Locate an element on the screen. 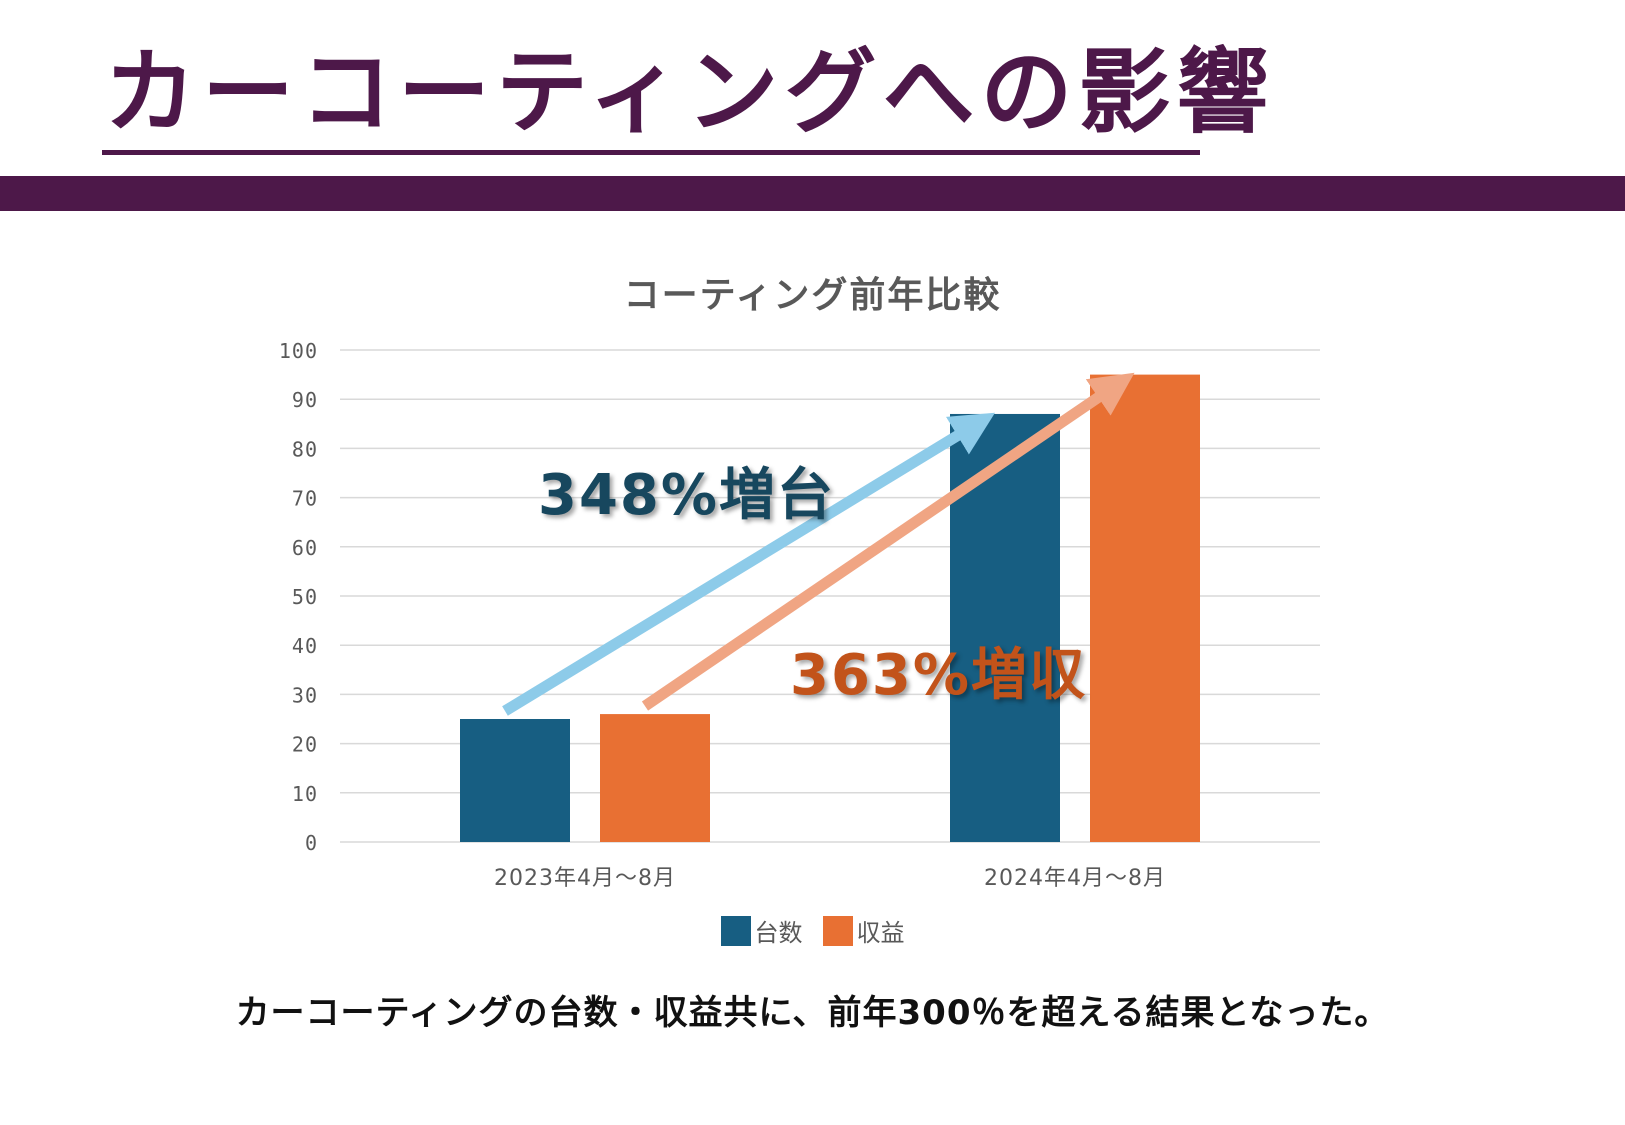 The width and height of the screenshot is (1625, 1125). x-tick-label: 2023年4月～8月 is located at coordinates (585, 878).